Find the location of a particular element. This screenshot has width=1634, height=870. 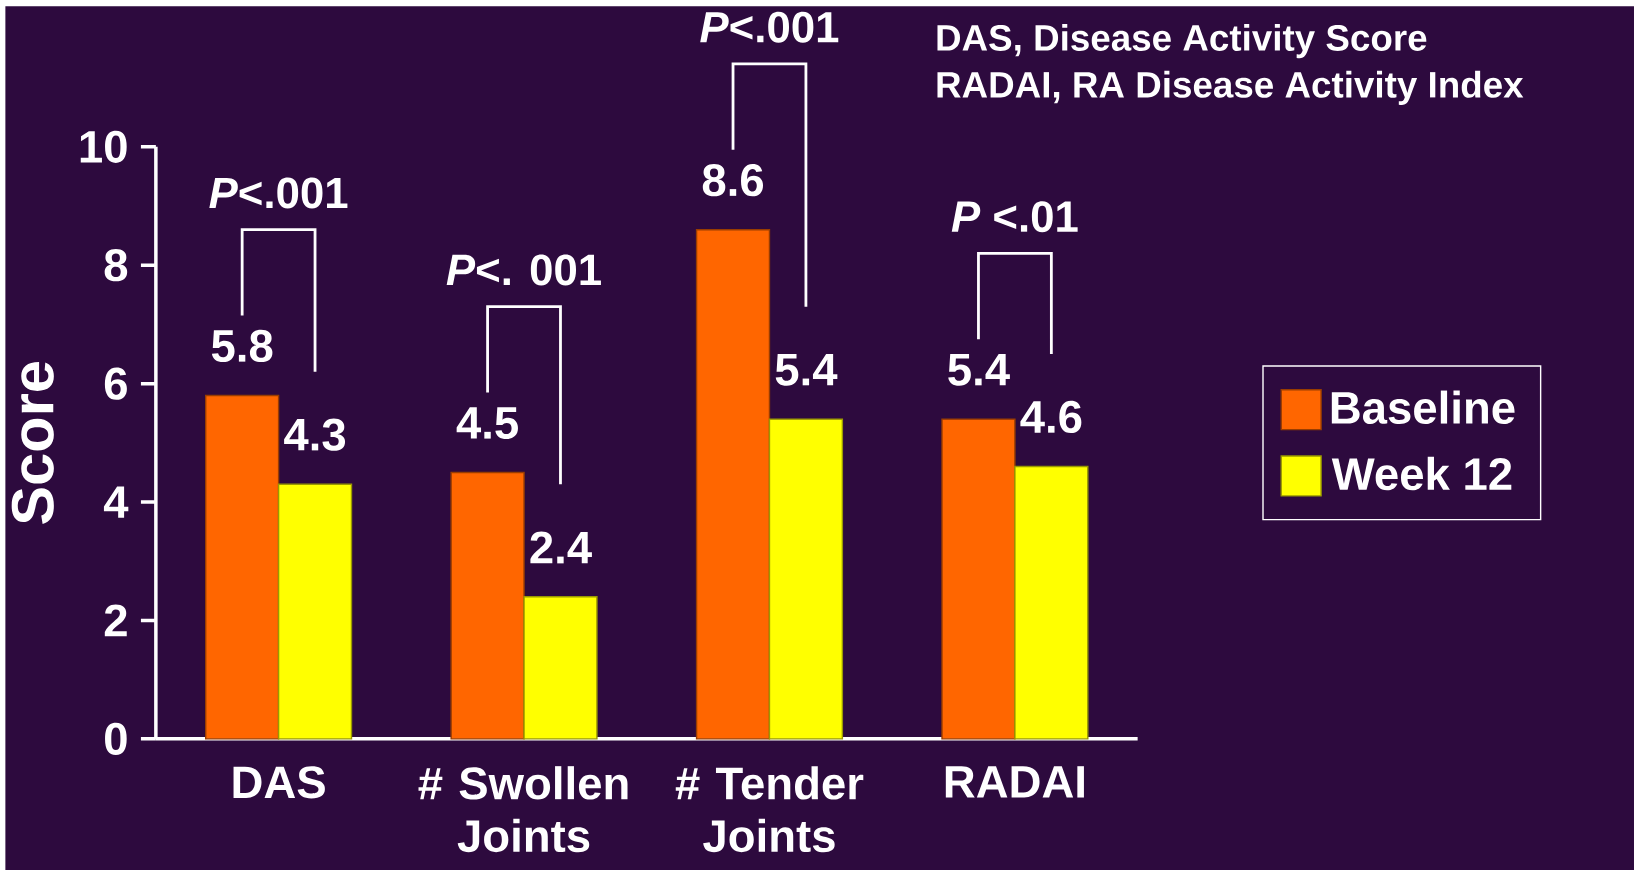

y-tick-label: 4 is located at coordinates (116, 502).